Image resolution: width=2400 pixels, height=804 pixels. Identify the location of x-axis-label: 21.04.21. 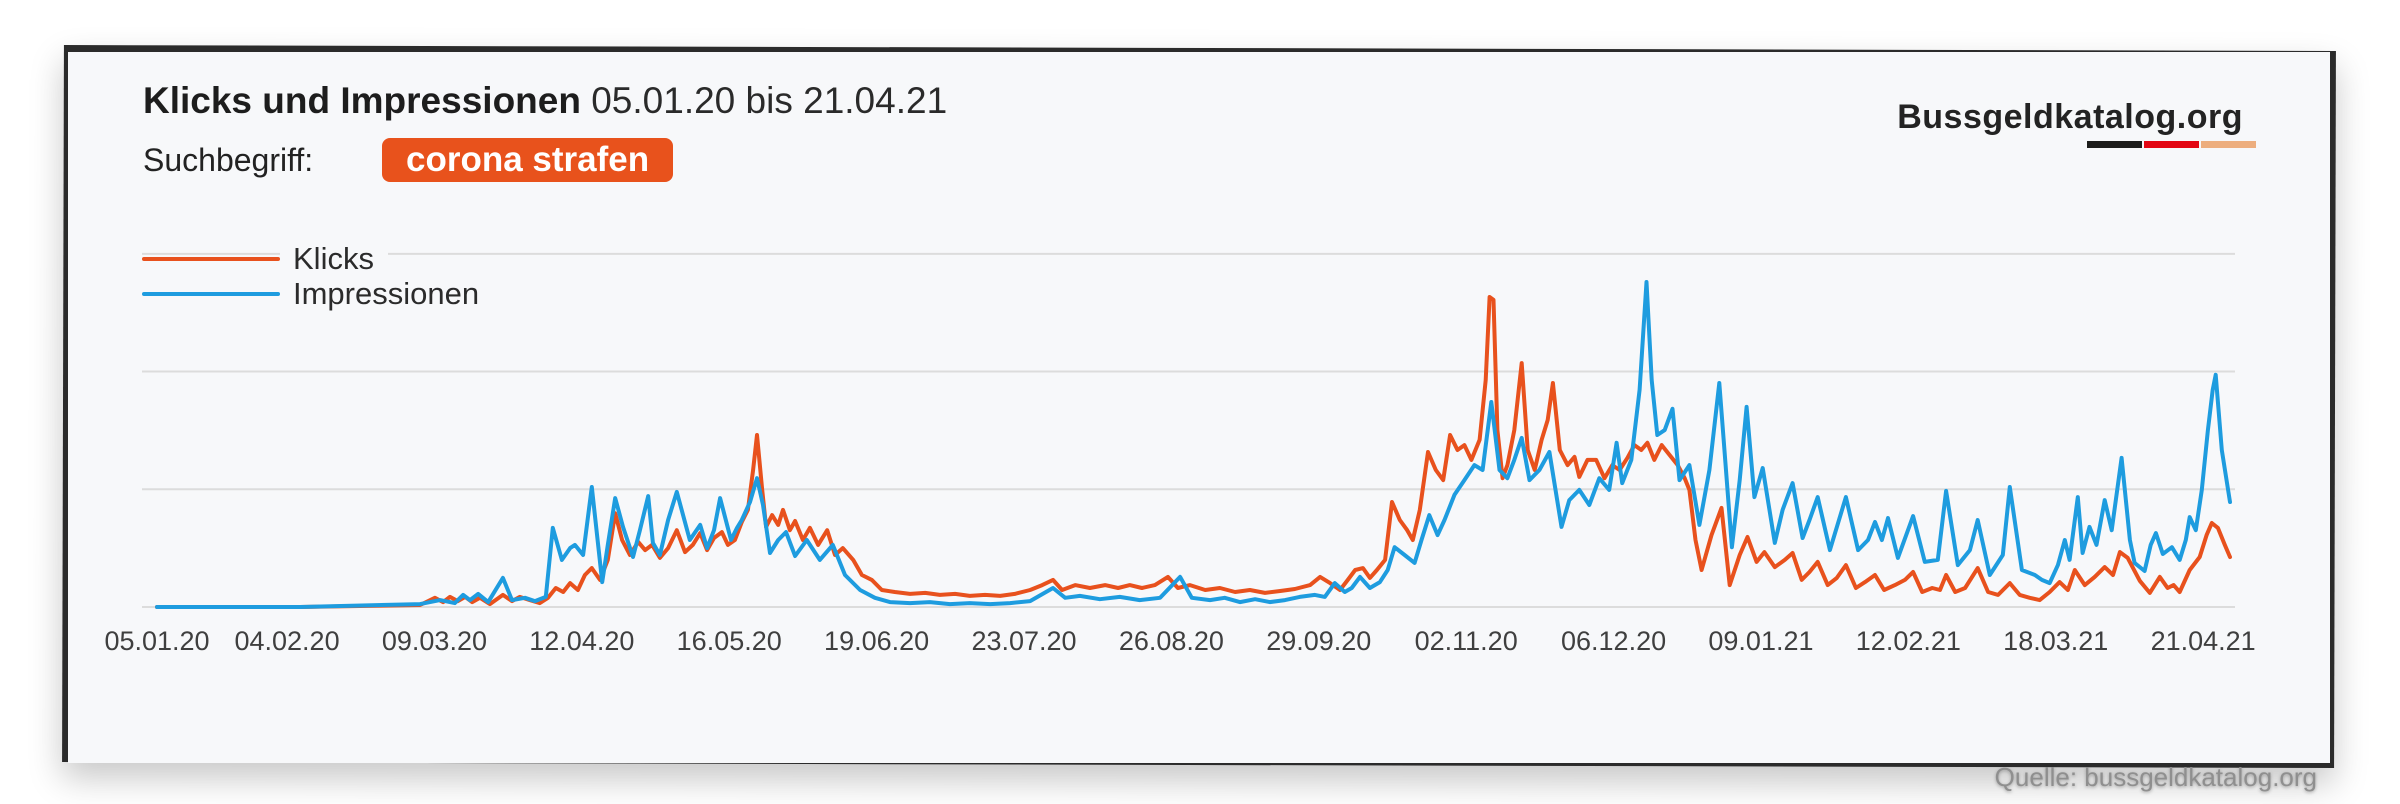
(2203, 641).